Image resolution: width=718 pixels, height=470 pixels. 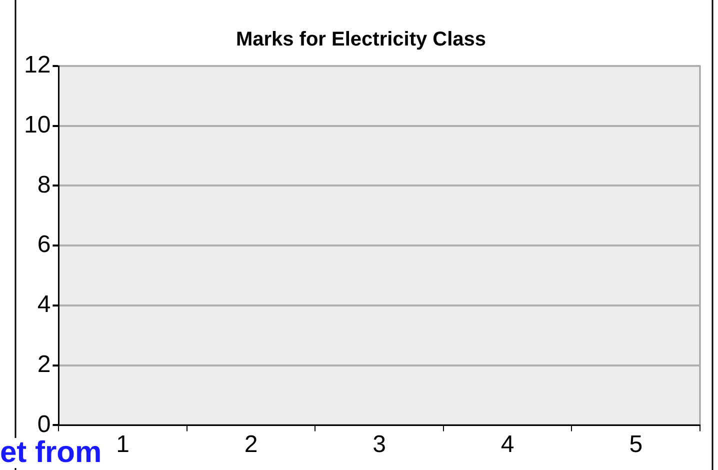 I want to click on y-tick-label: 12, so click(x=37, y=65).